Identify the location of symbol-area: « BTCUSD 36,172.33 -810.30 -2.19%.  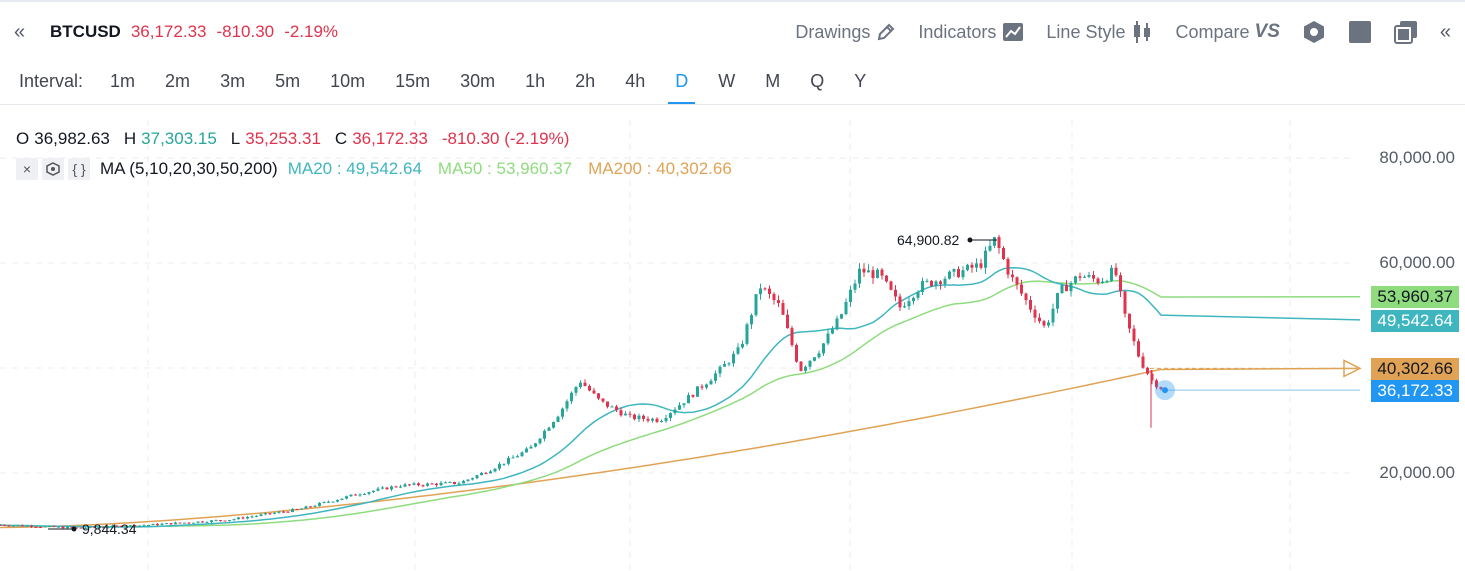
(181, 32).